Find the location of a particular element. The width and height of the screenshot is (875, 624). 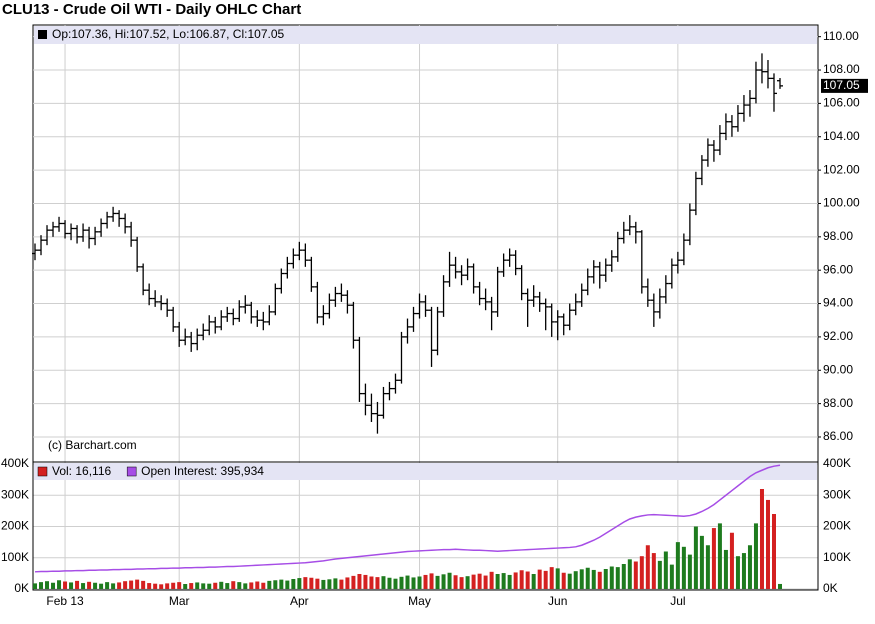

y-tick-label: 200K is located at coordinates (15, 526).